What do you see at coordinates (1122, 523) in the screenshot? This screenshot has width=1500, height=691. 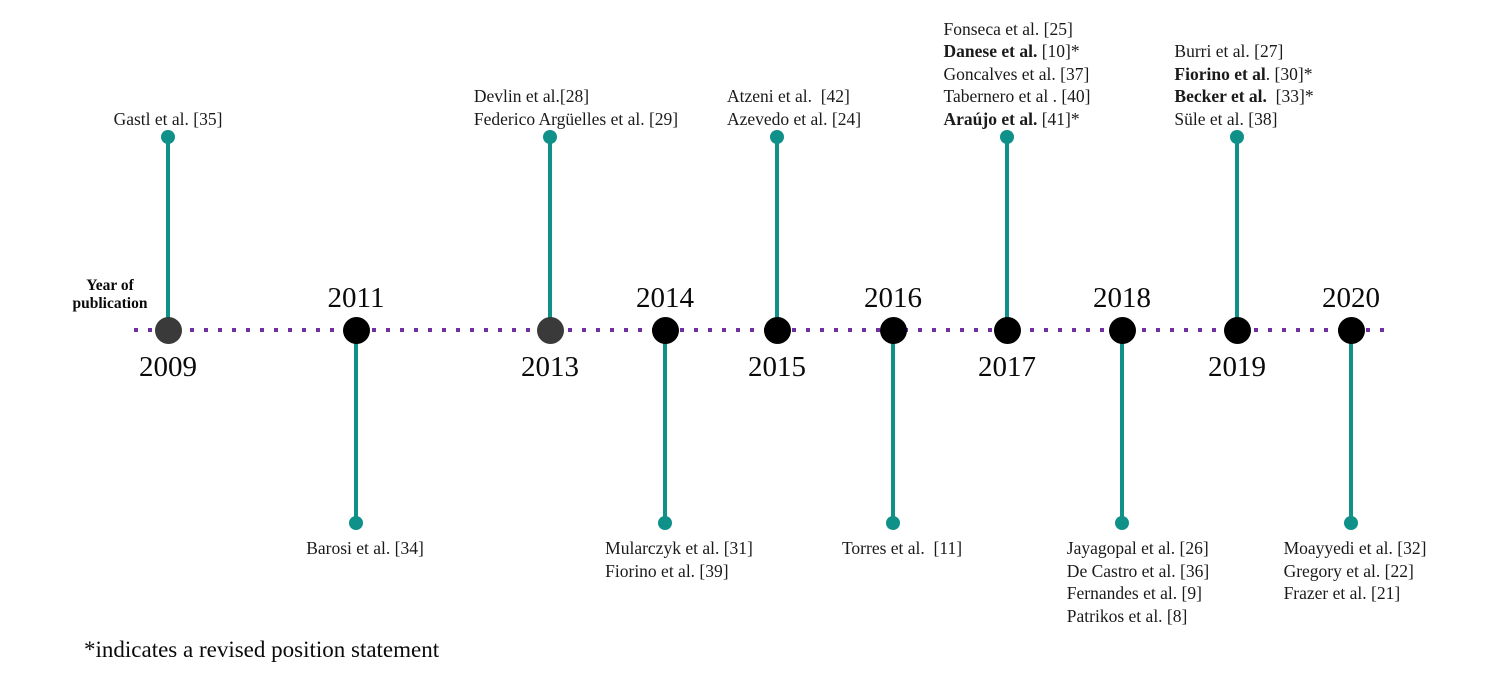 I see `stem-endpoint-dot-2018` at bounding box center [1122, 523].